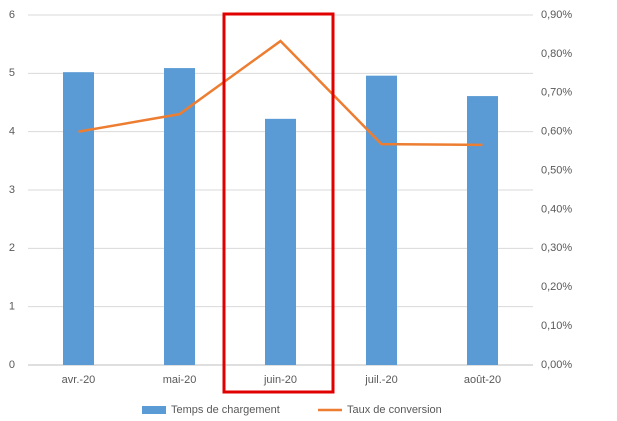 The image size is (617, 421). I want to click on y2-tick-label: 0,50%, so click(556, 170).